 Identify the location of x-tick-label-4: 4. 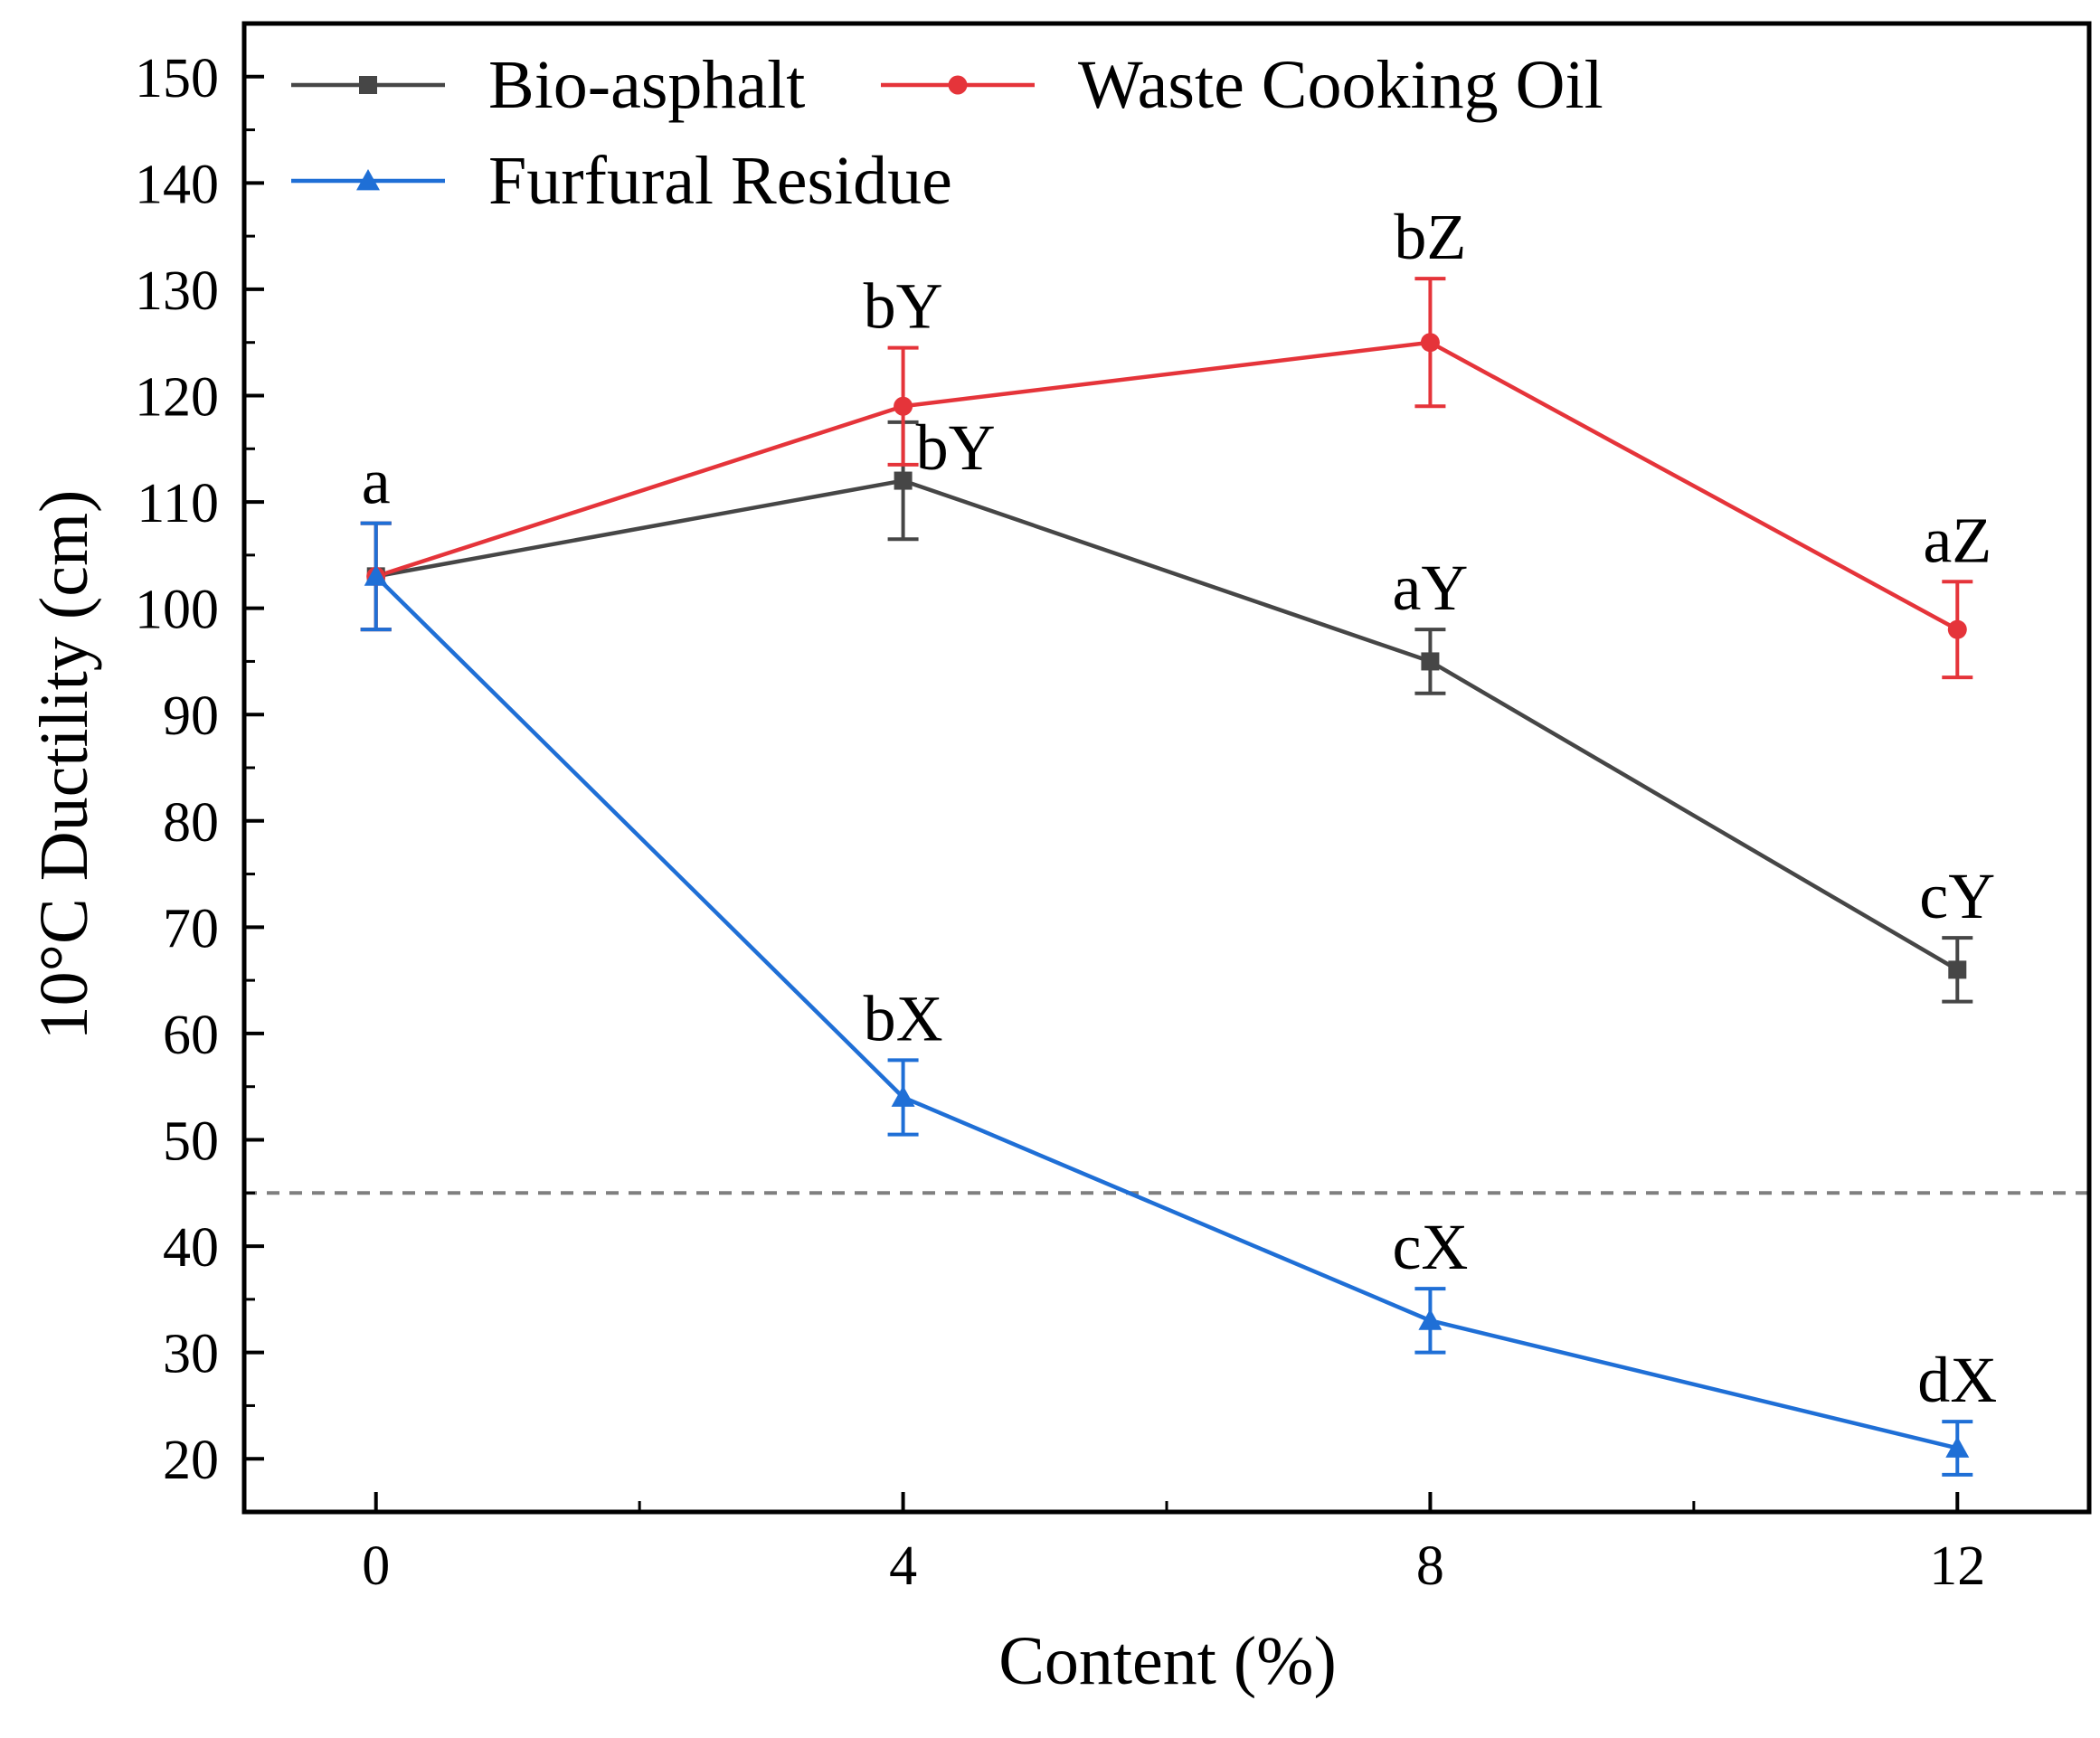
(903, 1566).